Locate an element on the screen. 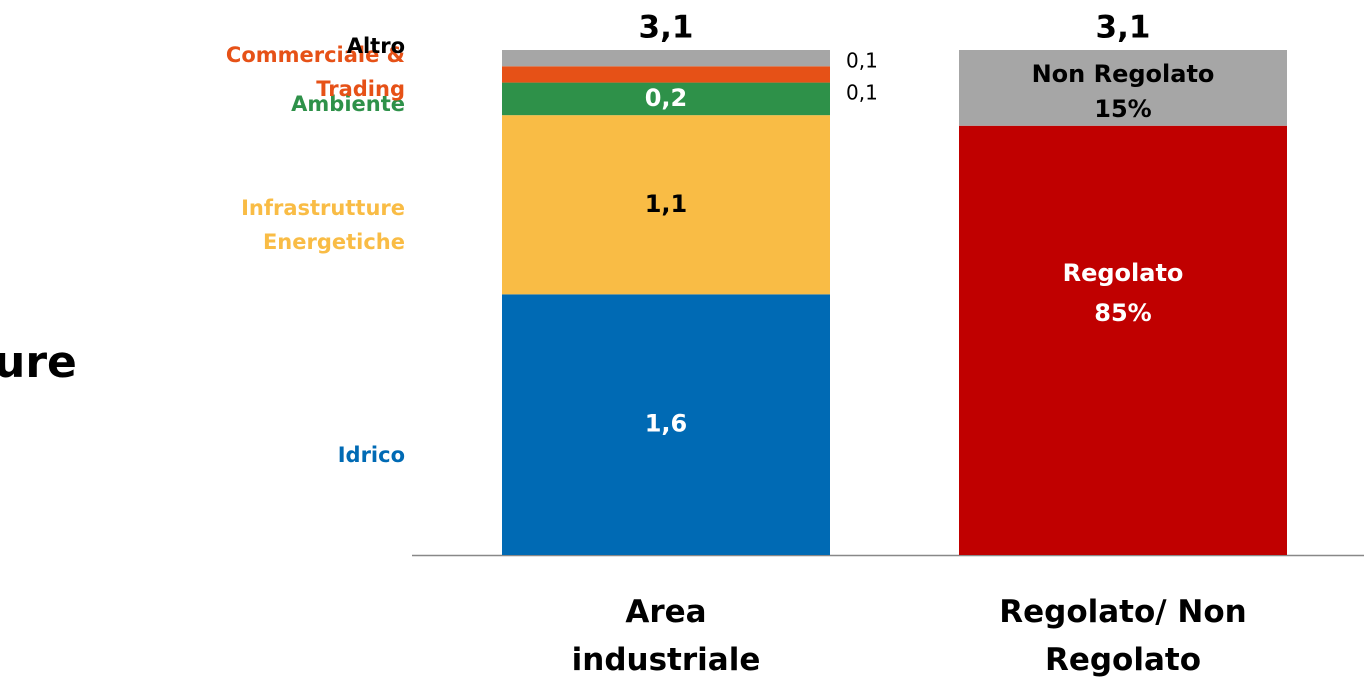 Image resolution: width=1364 pixels, height=684 pixels. legend-label: Idrico is located at coordinates (371, 455).